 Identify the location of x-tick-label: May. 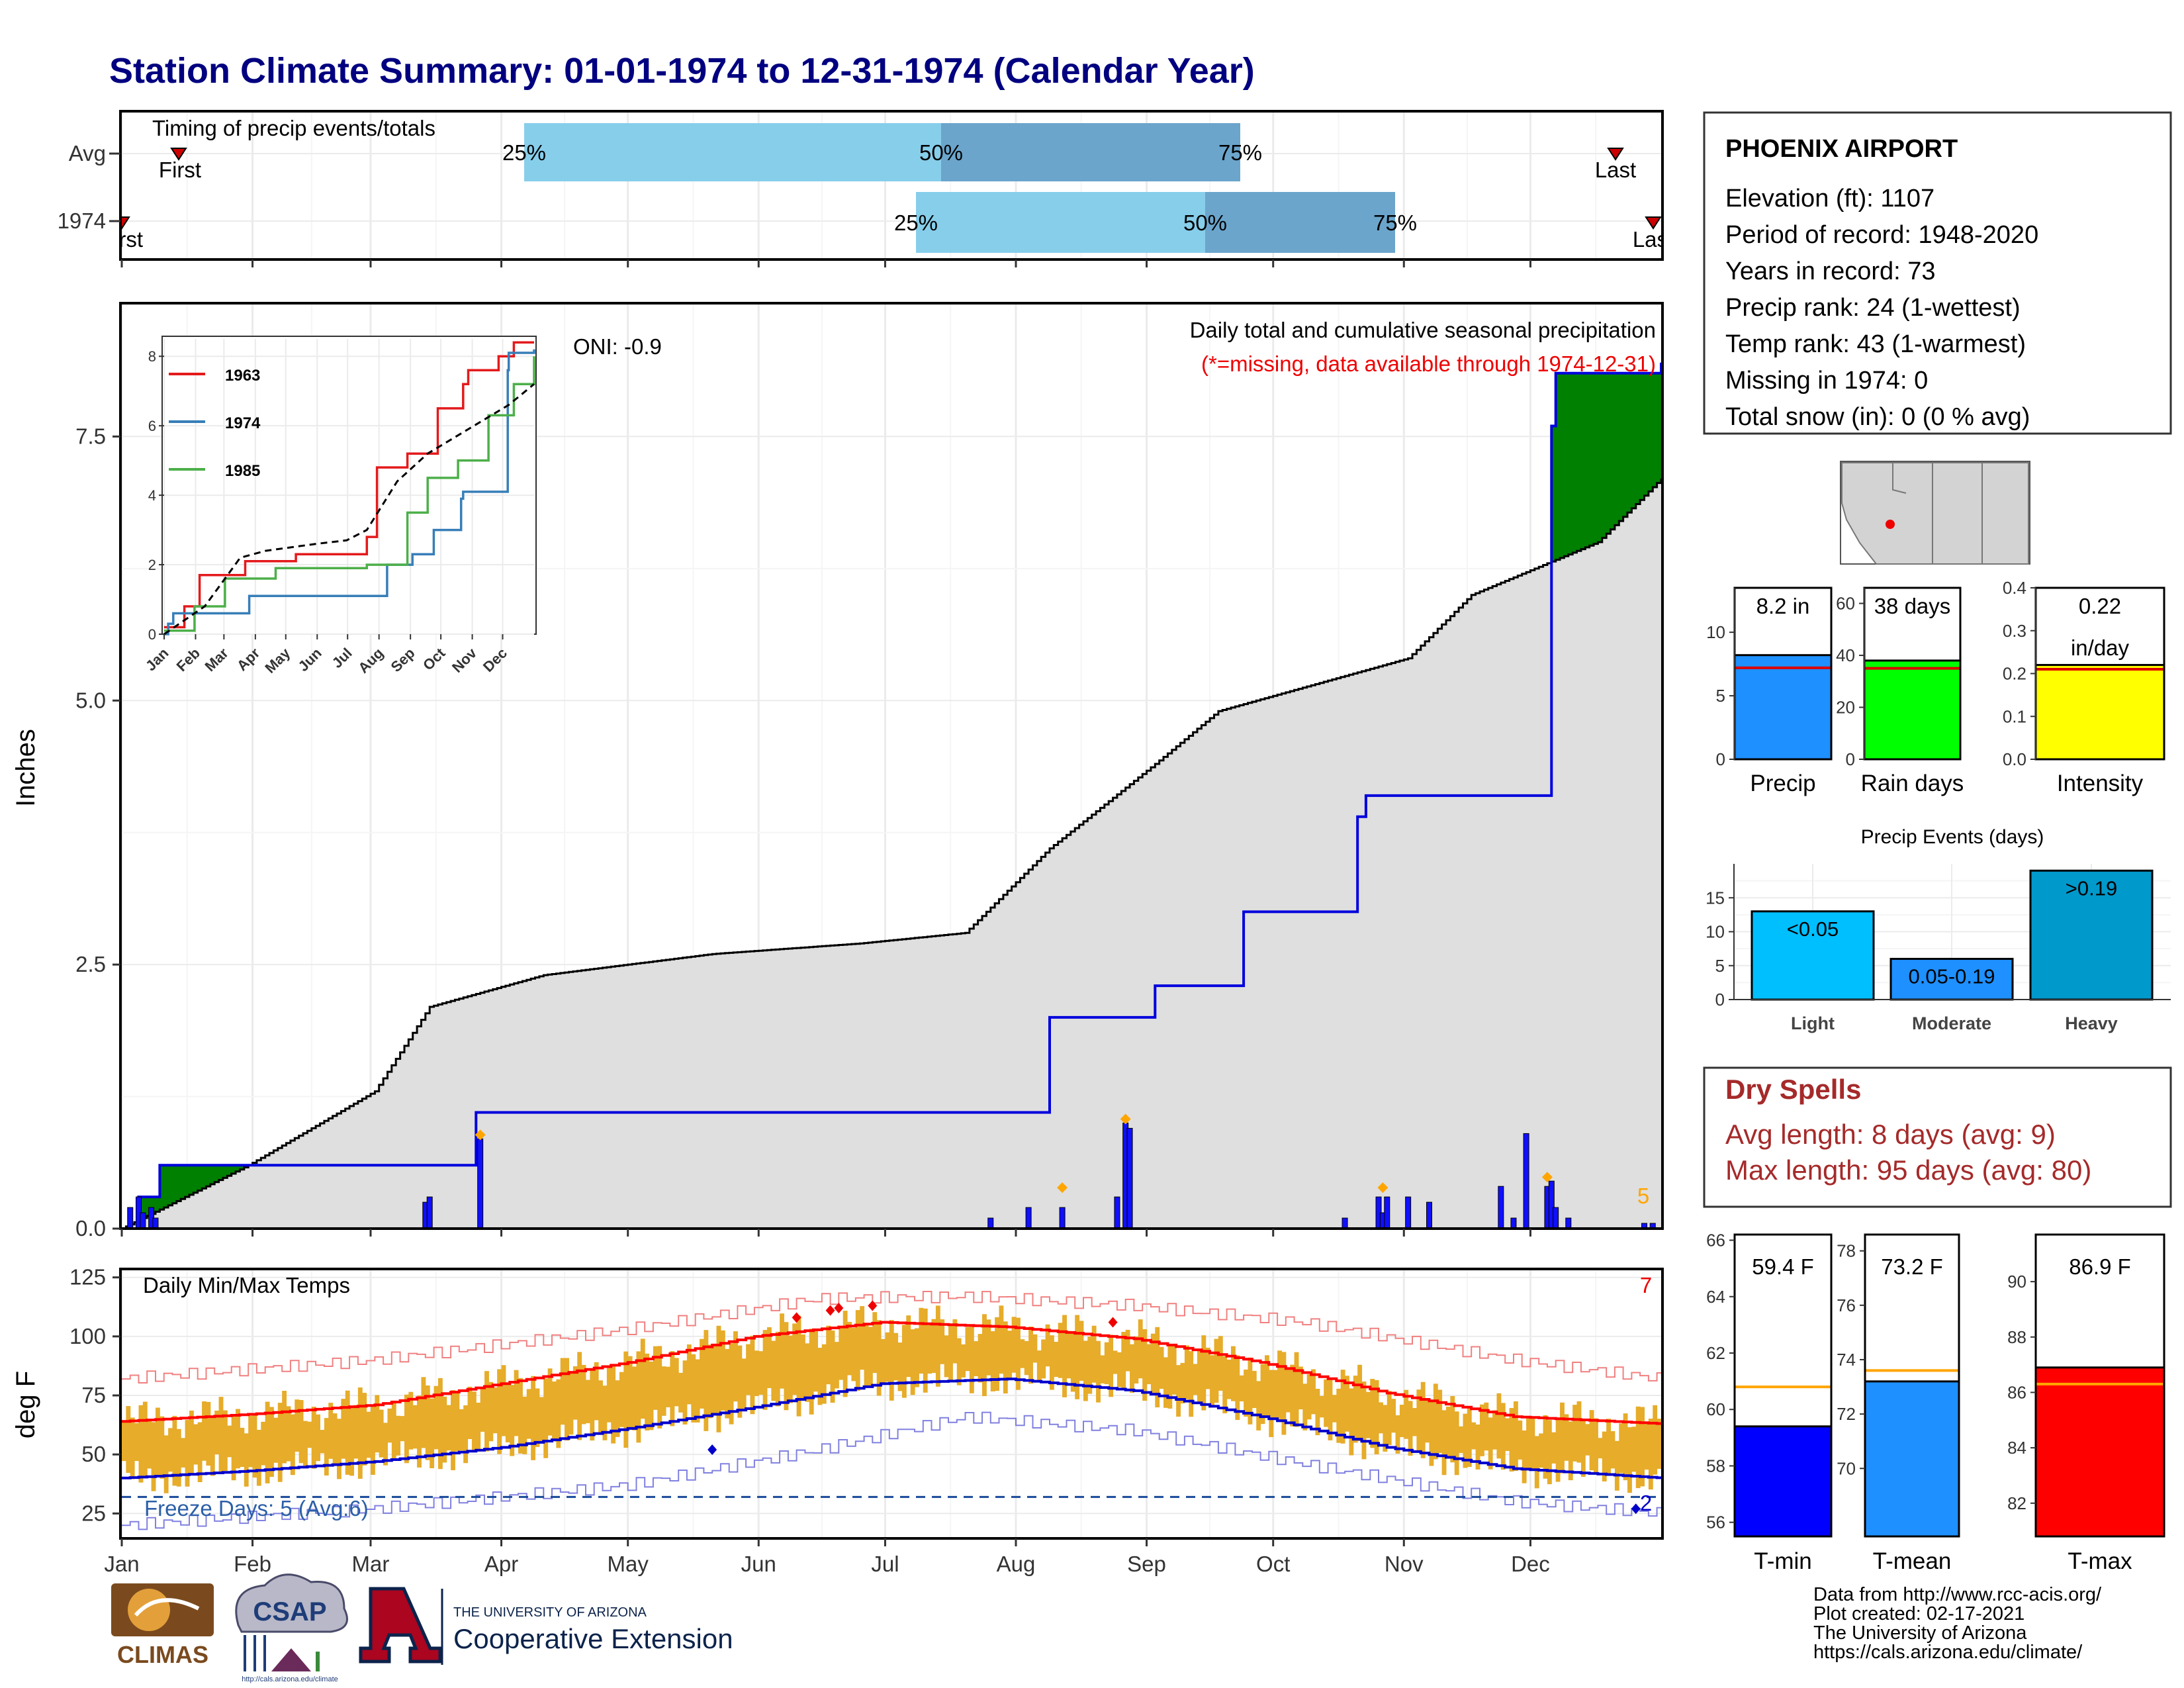
(628, 1564).